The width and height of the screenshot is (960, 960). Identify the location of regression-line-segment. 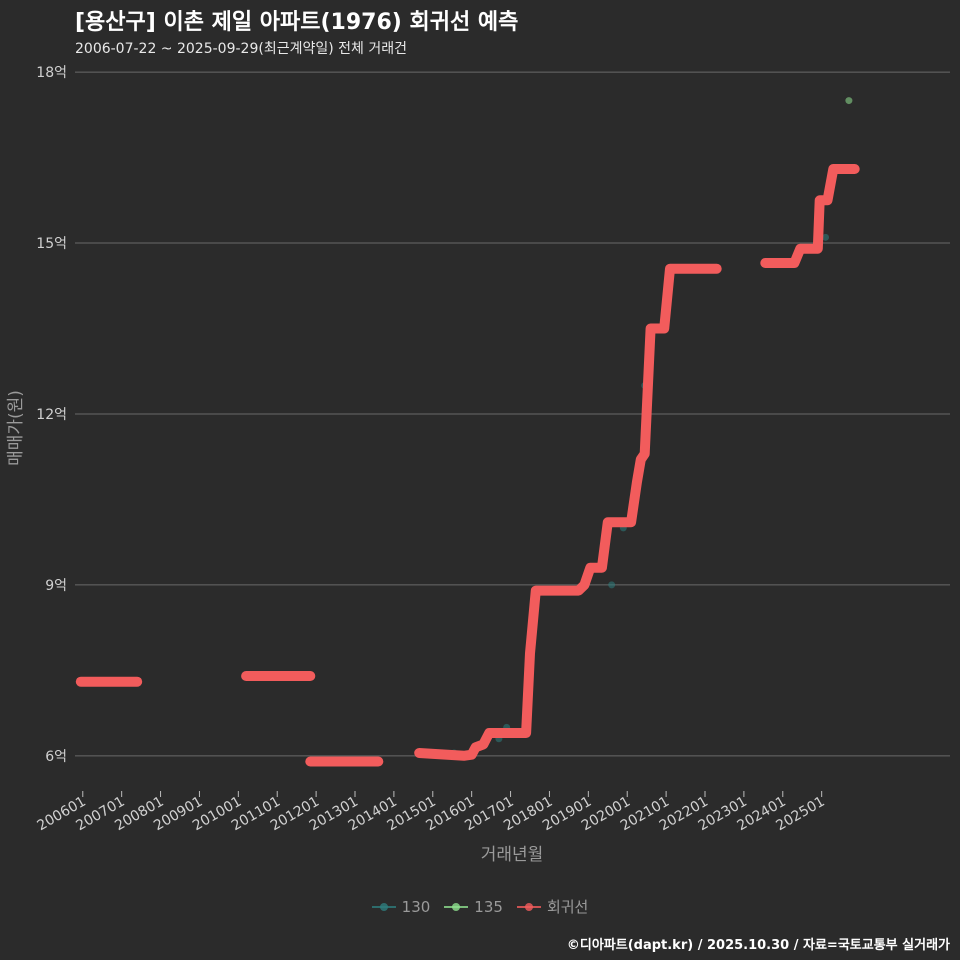
(810, 216).